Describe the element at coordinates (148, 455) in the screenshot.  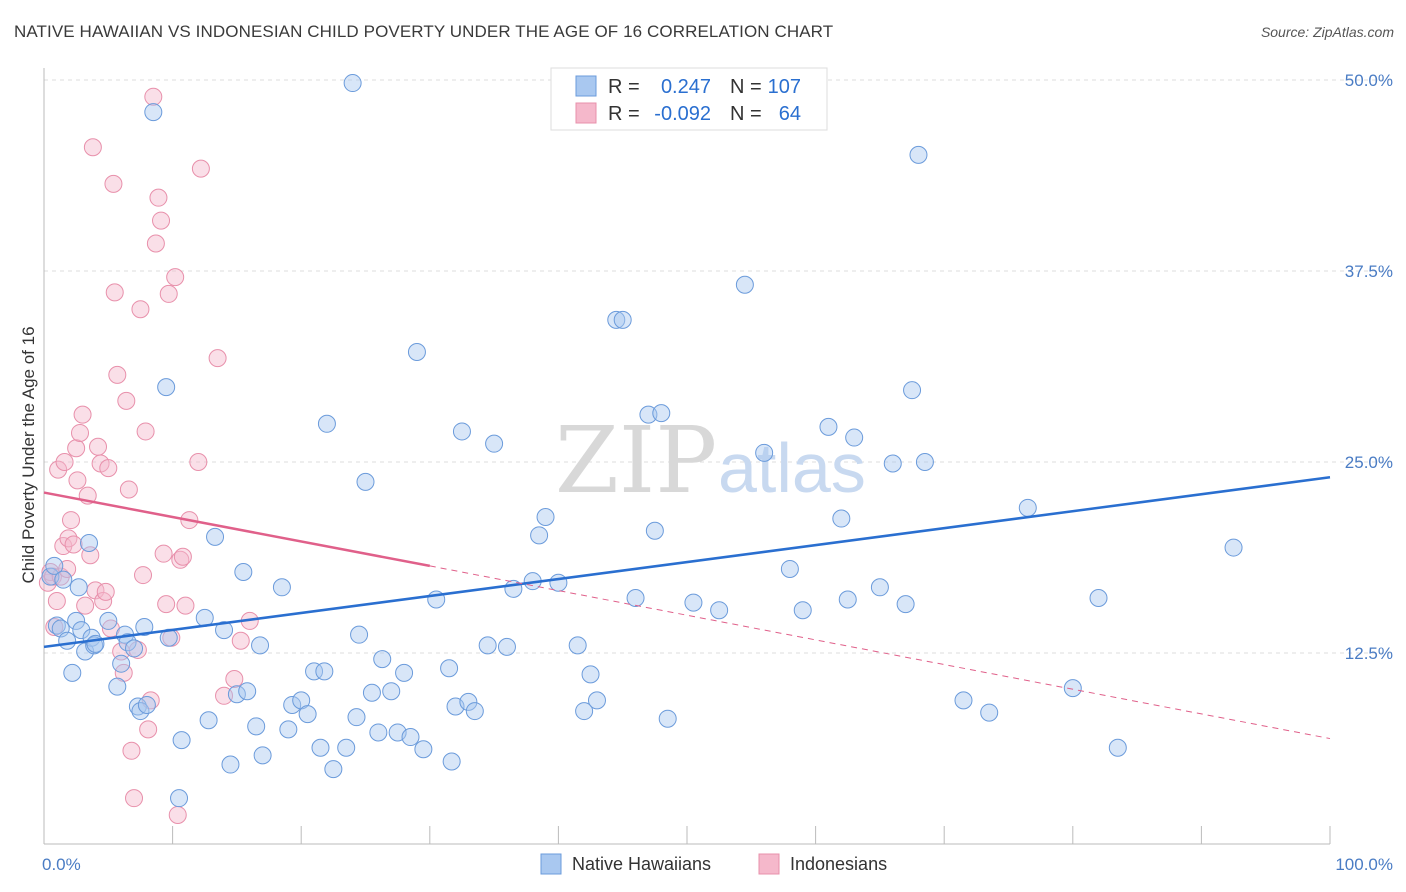
I see `indonesians-points` at that location.